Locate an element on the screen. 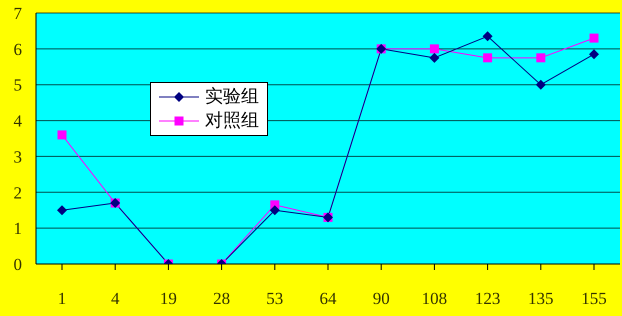 This screenshot has width=622, height=316. x-tick-label: 90 is located at coordinates (381, 298).